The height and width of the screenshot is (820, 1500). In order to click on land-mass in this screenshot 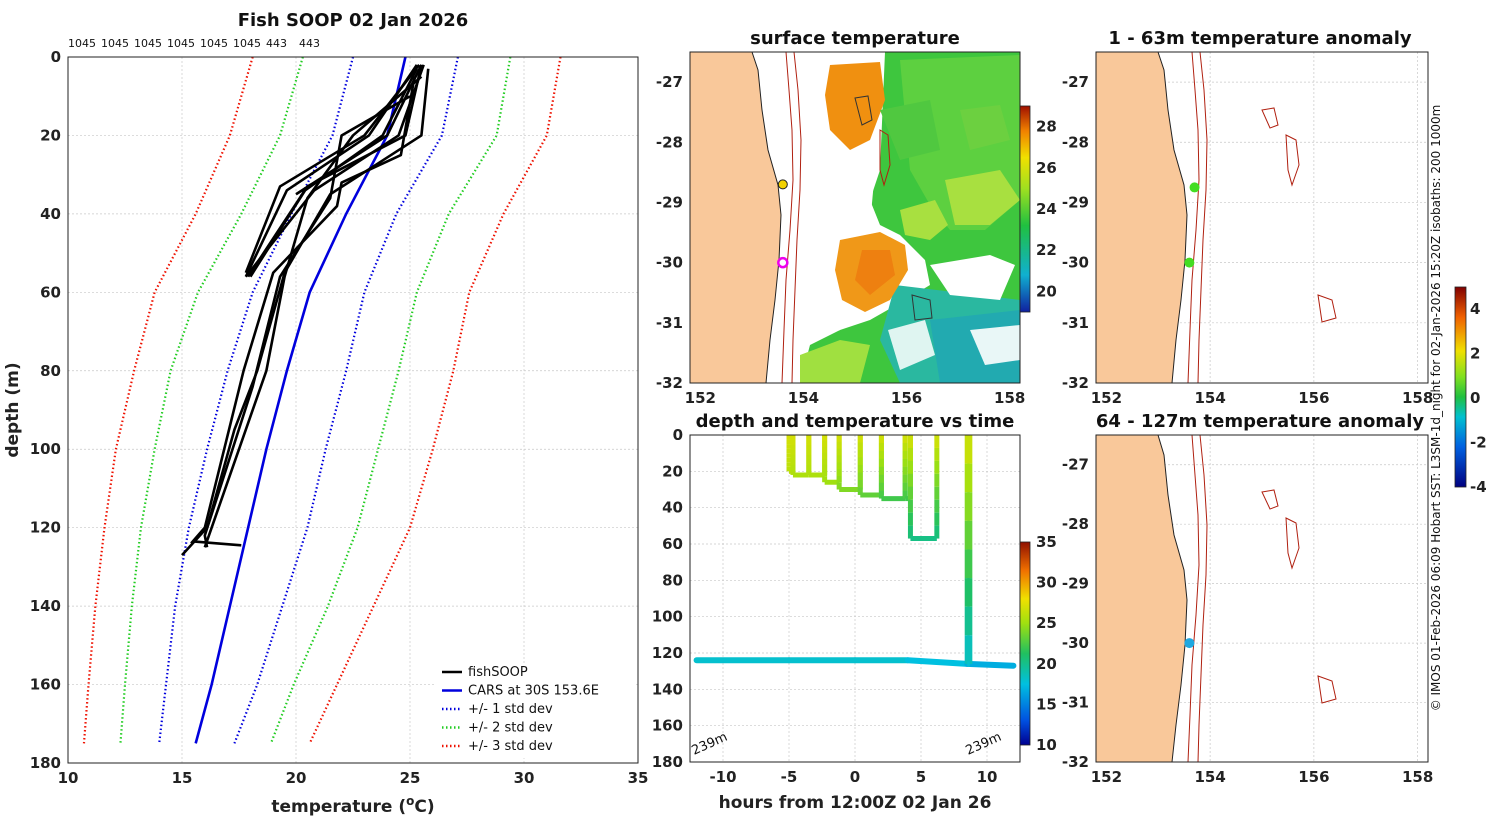, I will do `click(736, 217)`.